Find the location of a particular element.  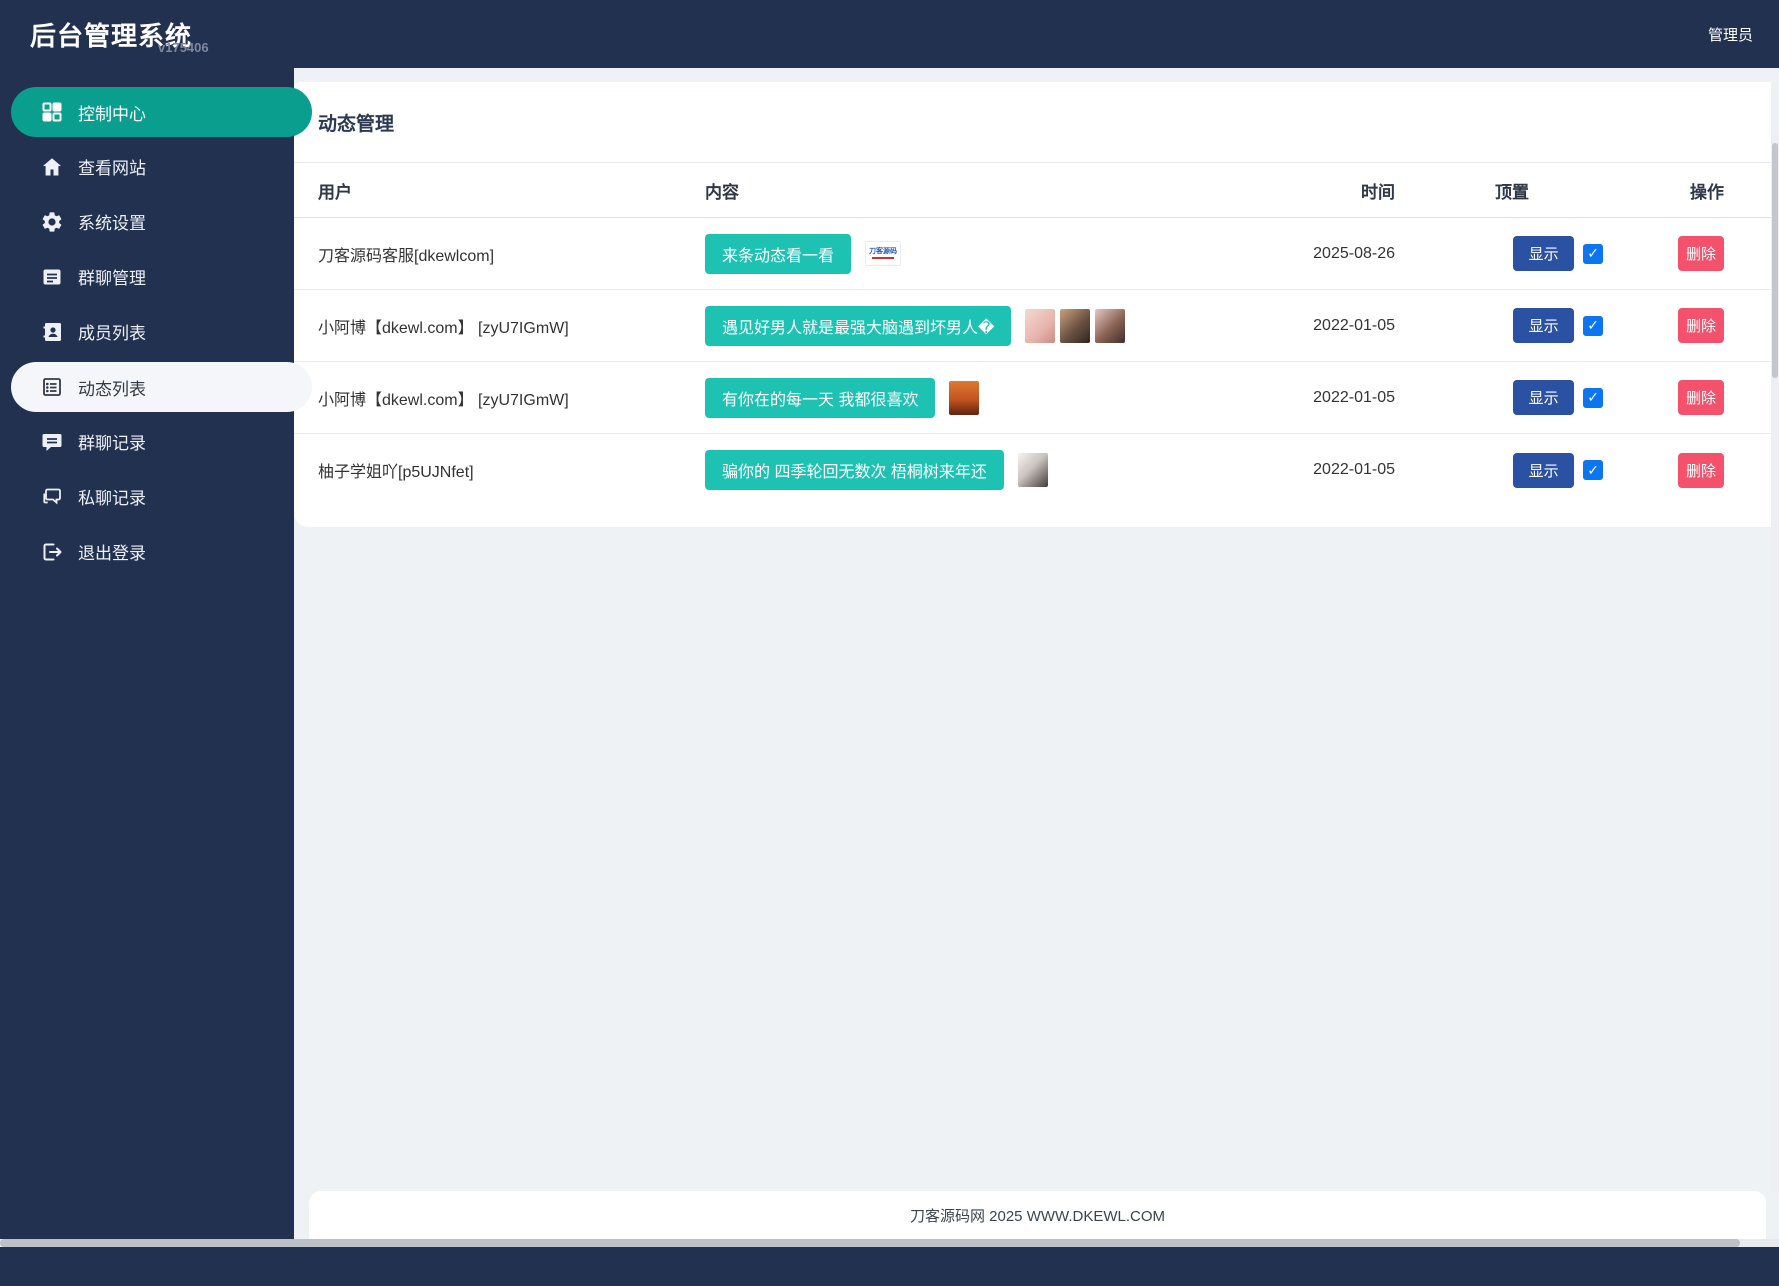

sidebar-item-label: 退出登录 is located at coordinates (112, 553).